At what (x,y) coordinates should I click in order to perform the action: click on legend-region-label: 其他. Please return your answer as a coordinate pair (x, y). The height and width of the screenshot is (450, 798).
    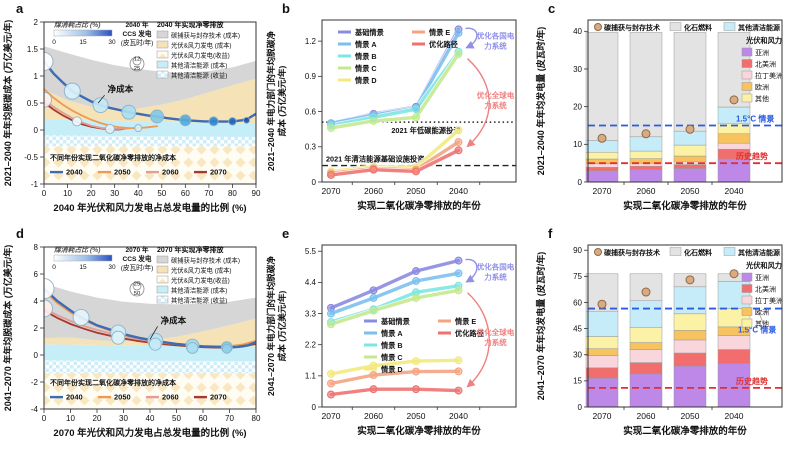
    Looking at the image, I should click on (762, 98).